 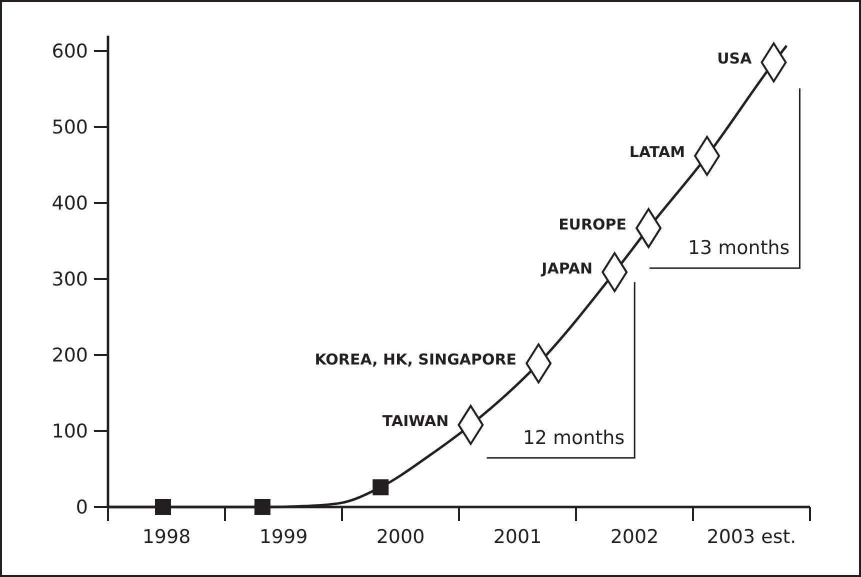 What do you see at coordinates (70, 279) in the screenshot?
I see `y-tick-label: 300` at bounding box center [70, 279].